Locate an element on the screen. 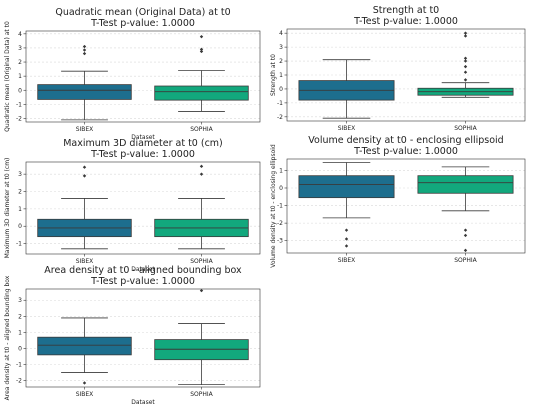 The height and width of the screenshot is (410, 550). chart-title: Strength at t0 is located at coordinates (406, 10).